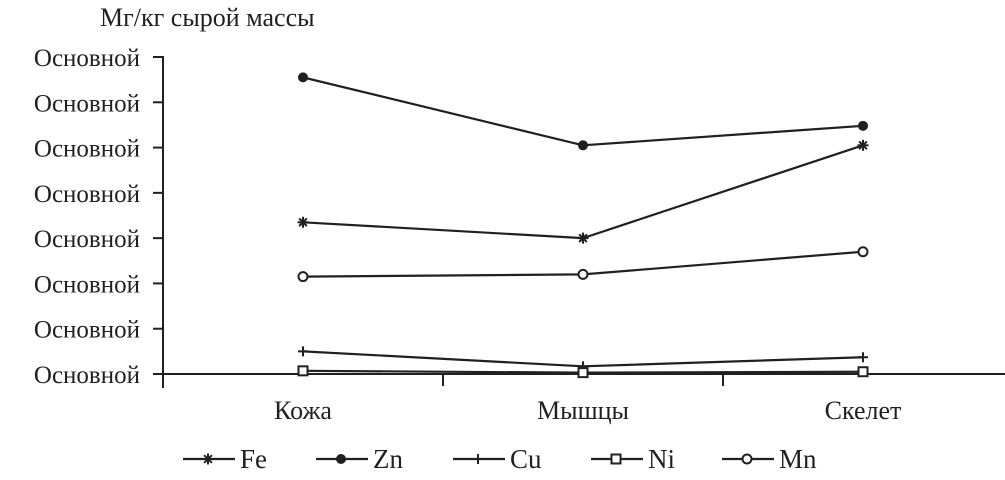  What do you see at coordinates (208, 459) in the screenshot?
I see `legend-marker-fe` at bounding box center [208, 459].